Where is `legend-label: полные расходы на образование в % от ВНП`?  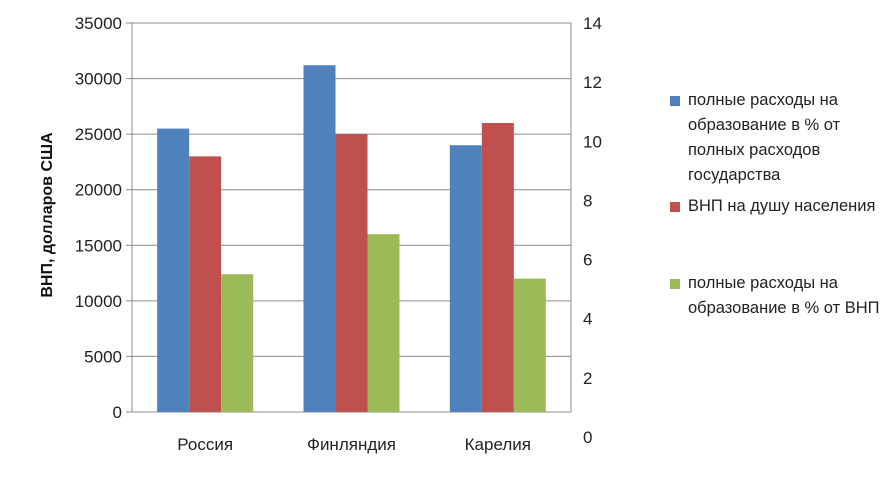
legend-label: полные расходы на образование в % от ВНП is located at coordinates (784, 295).